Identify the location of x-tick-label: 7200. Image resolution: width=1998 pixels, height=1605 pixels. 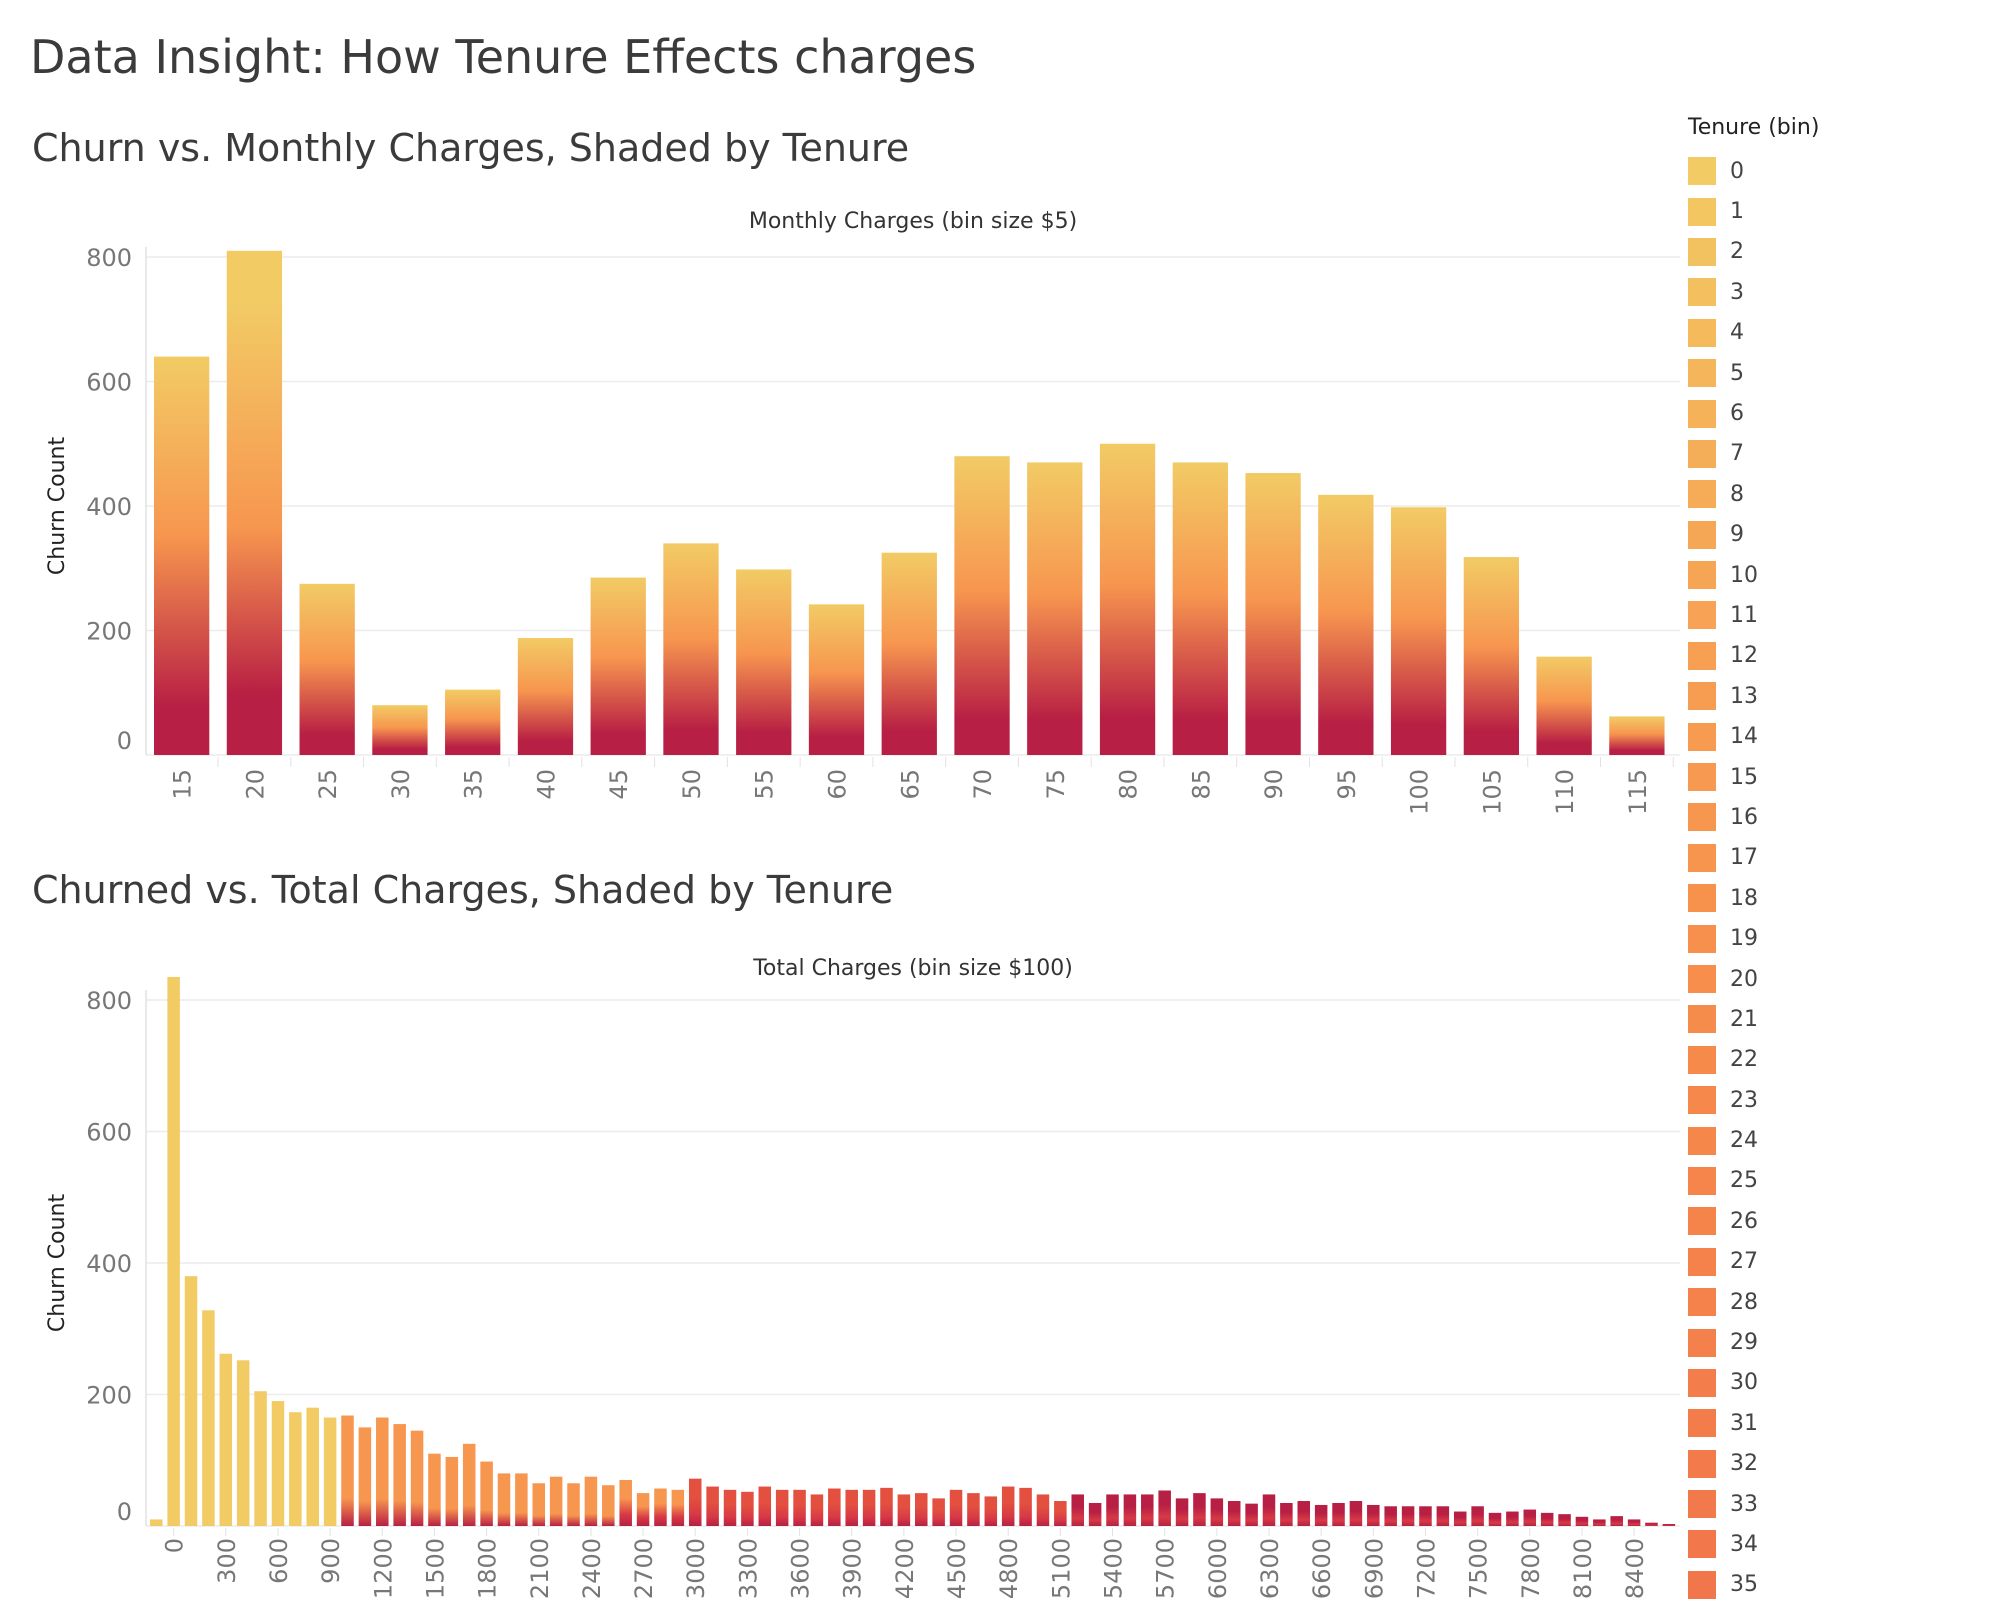
(1426, 1568).